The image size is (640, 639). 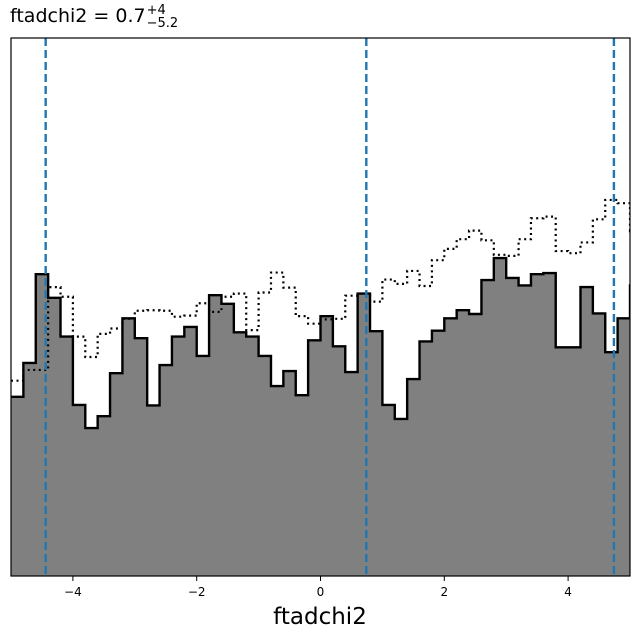 What do you see at coordinates (444, 592) in the screenshot?
I see `x-tick-label: 2` at bounding box center [444, 592].